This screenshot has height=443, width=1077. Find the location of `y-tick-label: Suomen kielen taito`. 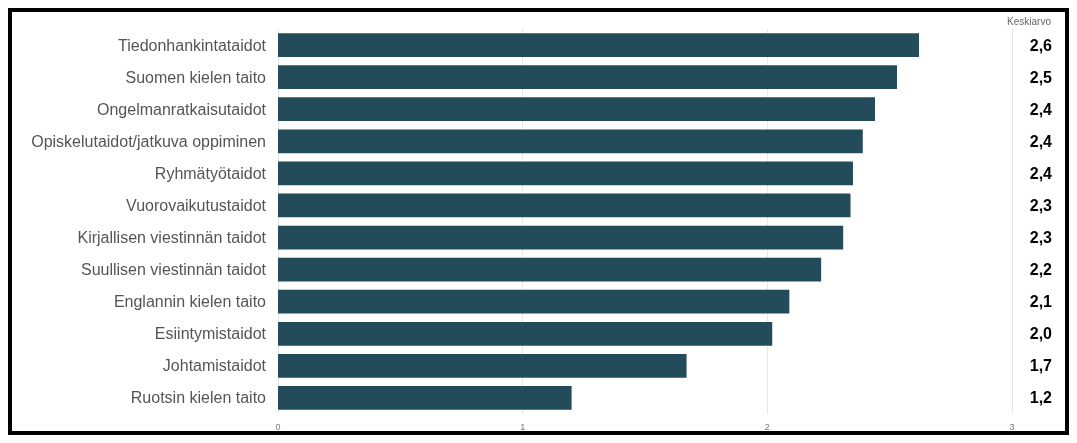

y-tick-label: Suomen kielen taito is located at coordinates (196, 77).